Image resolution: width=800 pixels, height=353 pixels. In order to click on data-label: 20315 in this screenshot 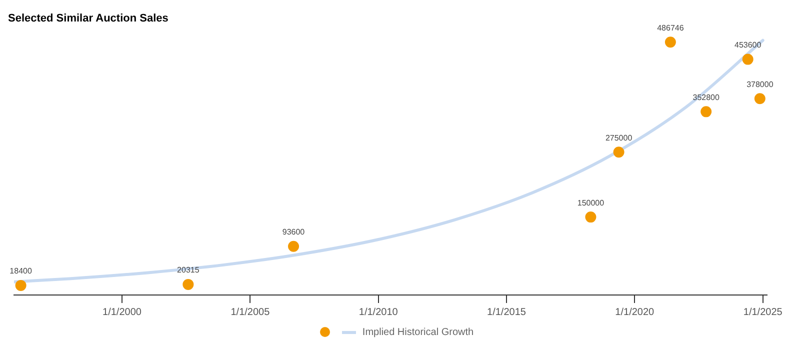, I will do `click(188, 270)`.